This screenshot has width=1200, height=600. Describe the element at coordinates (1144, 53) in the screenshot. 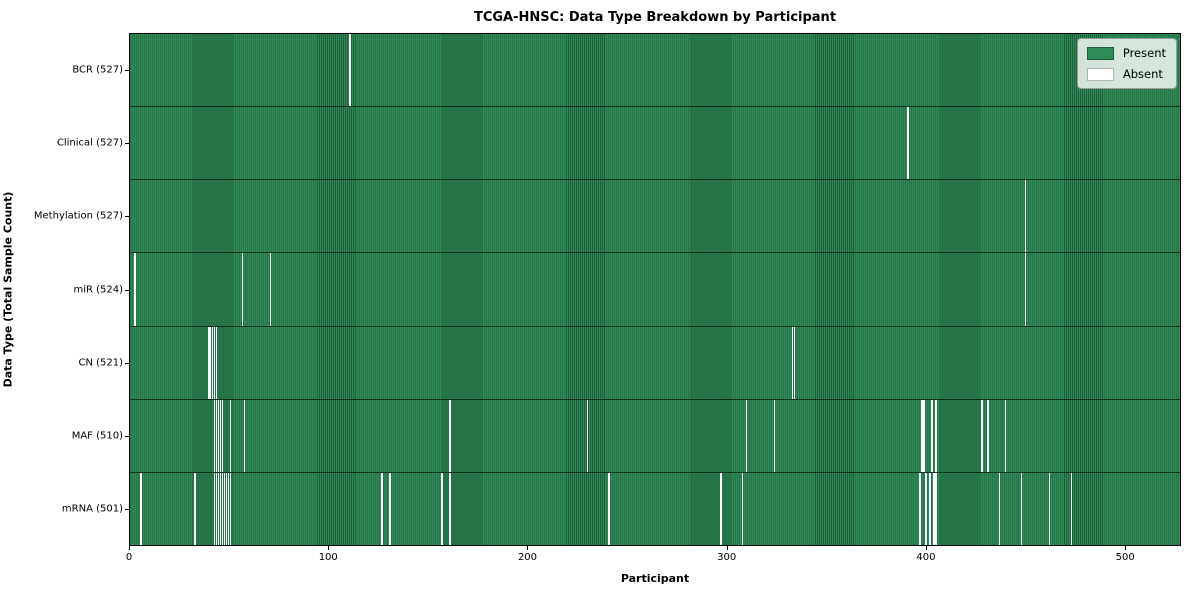

I see `legend-present-label: Present` at that location.